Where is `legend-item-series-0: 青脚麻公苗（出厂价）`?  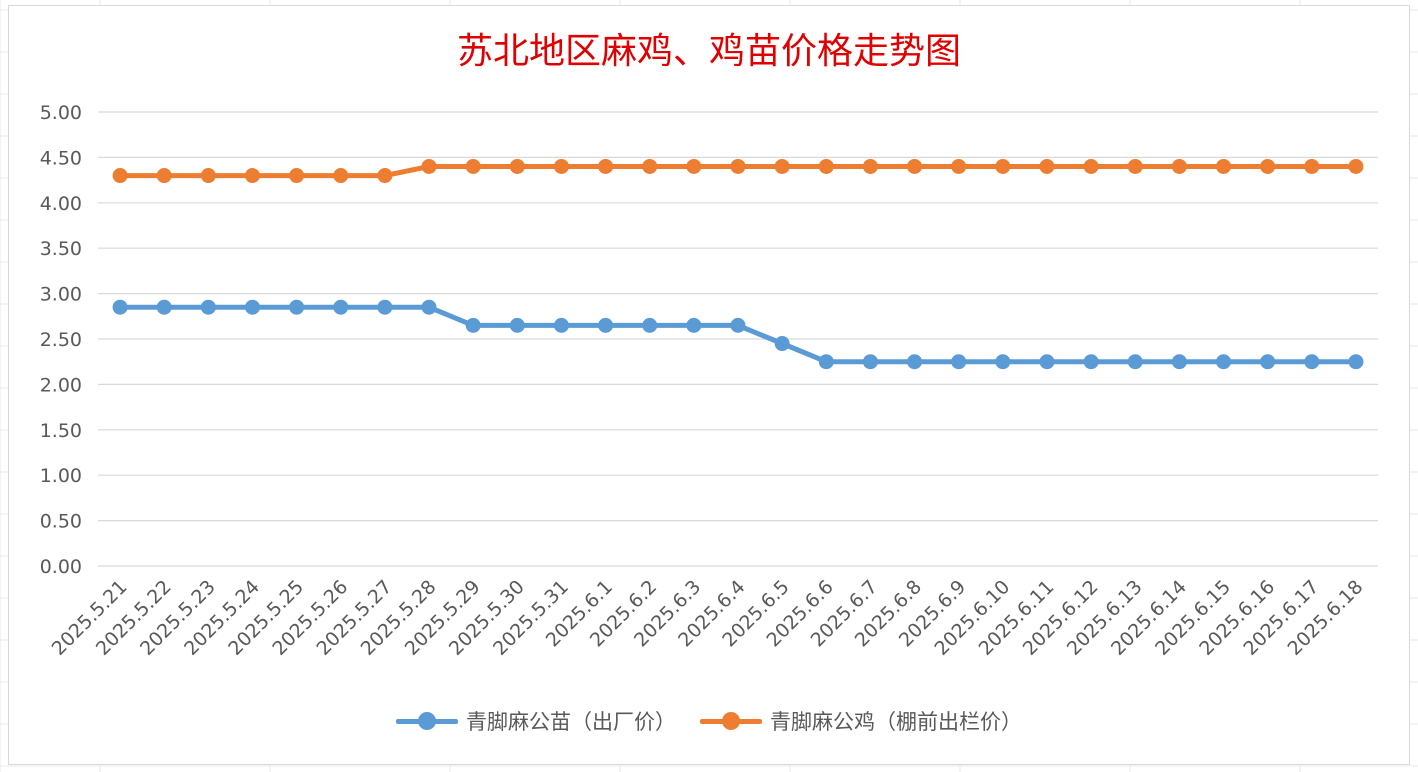
legend-item-series-0: 青脚麻公苗（出厂价） is located at coordinates (536, 721).